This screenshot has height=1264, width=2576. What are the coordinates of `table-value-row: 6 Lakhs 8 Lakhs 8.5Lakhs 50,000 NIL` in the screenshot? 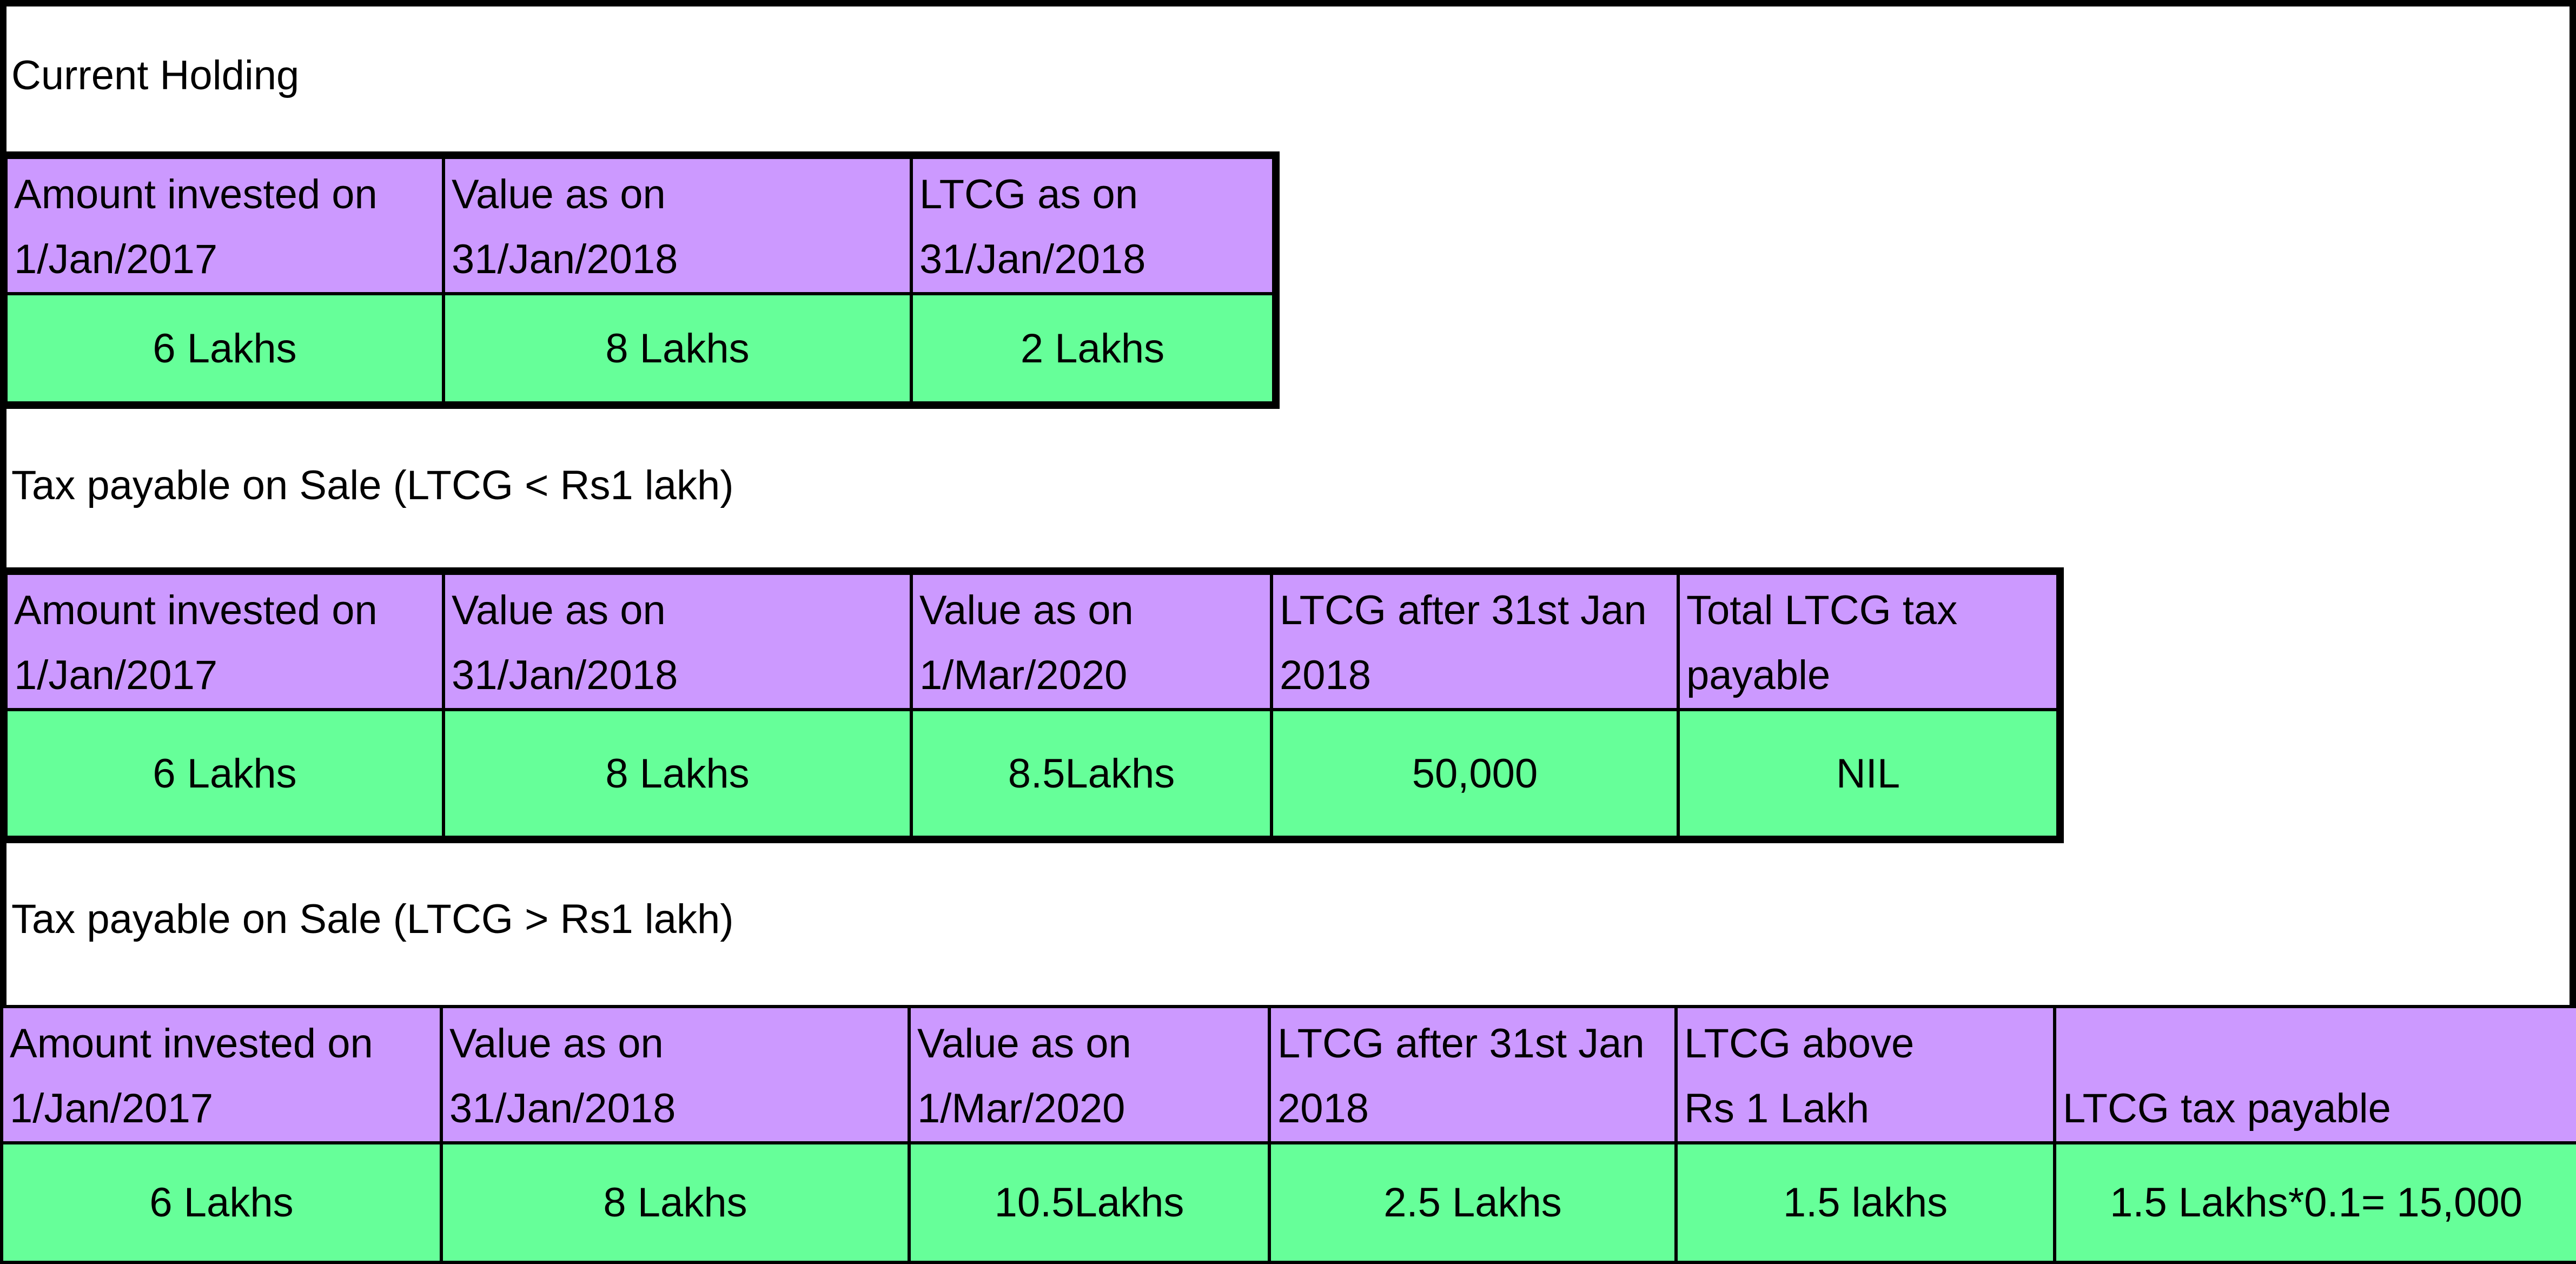 It's located at (1032, 774).